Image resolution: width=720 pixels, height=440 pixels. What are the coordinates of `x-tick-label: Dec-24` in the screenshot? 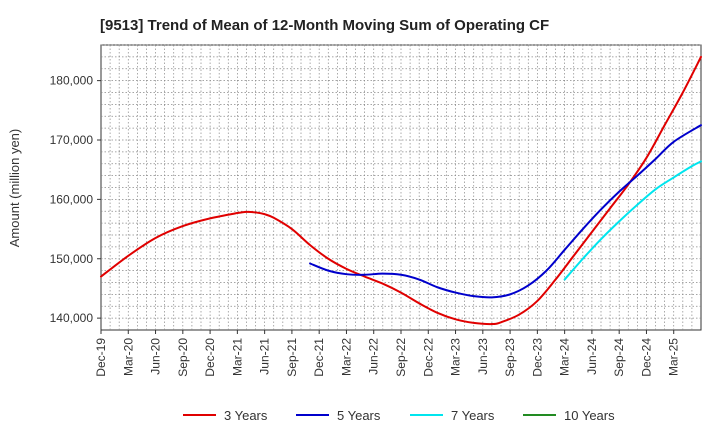 It's located at (646, 357).